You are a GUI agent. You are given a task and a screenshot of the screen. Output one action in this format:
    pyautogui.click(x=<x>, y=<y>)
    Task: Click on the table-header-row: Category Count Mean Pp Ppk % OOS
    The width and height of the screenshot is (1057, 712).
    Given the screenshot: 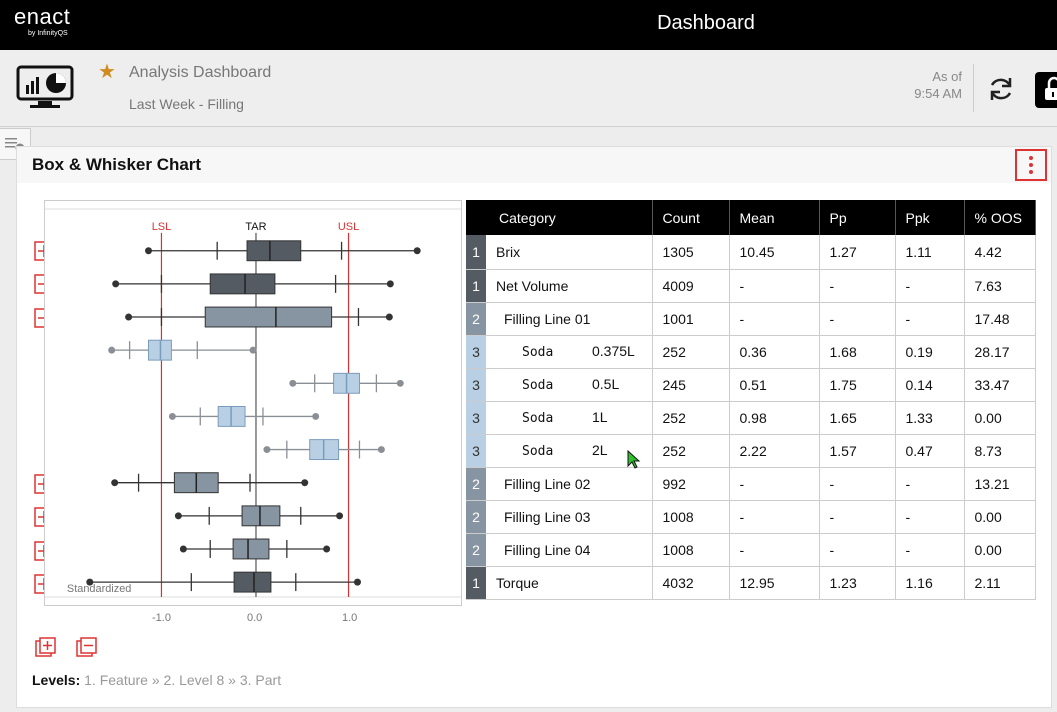 What is the action you would take?
    pyautogui.click(x=751, y=217)
    